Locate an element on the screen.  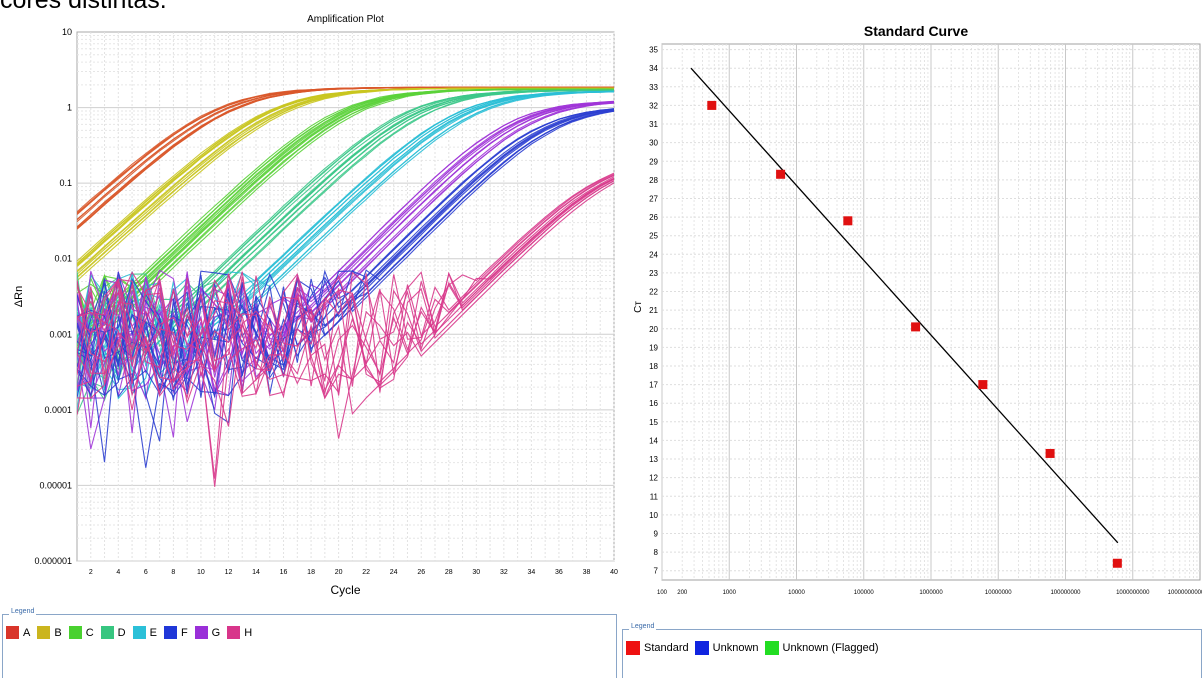
x-tick-label: 24 is located at coordinates (394, 572).